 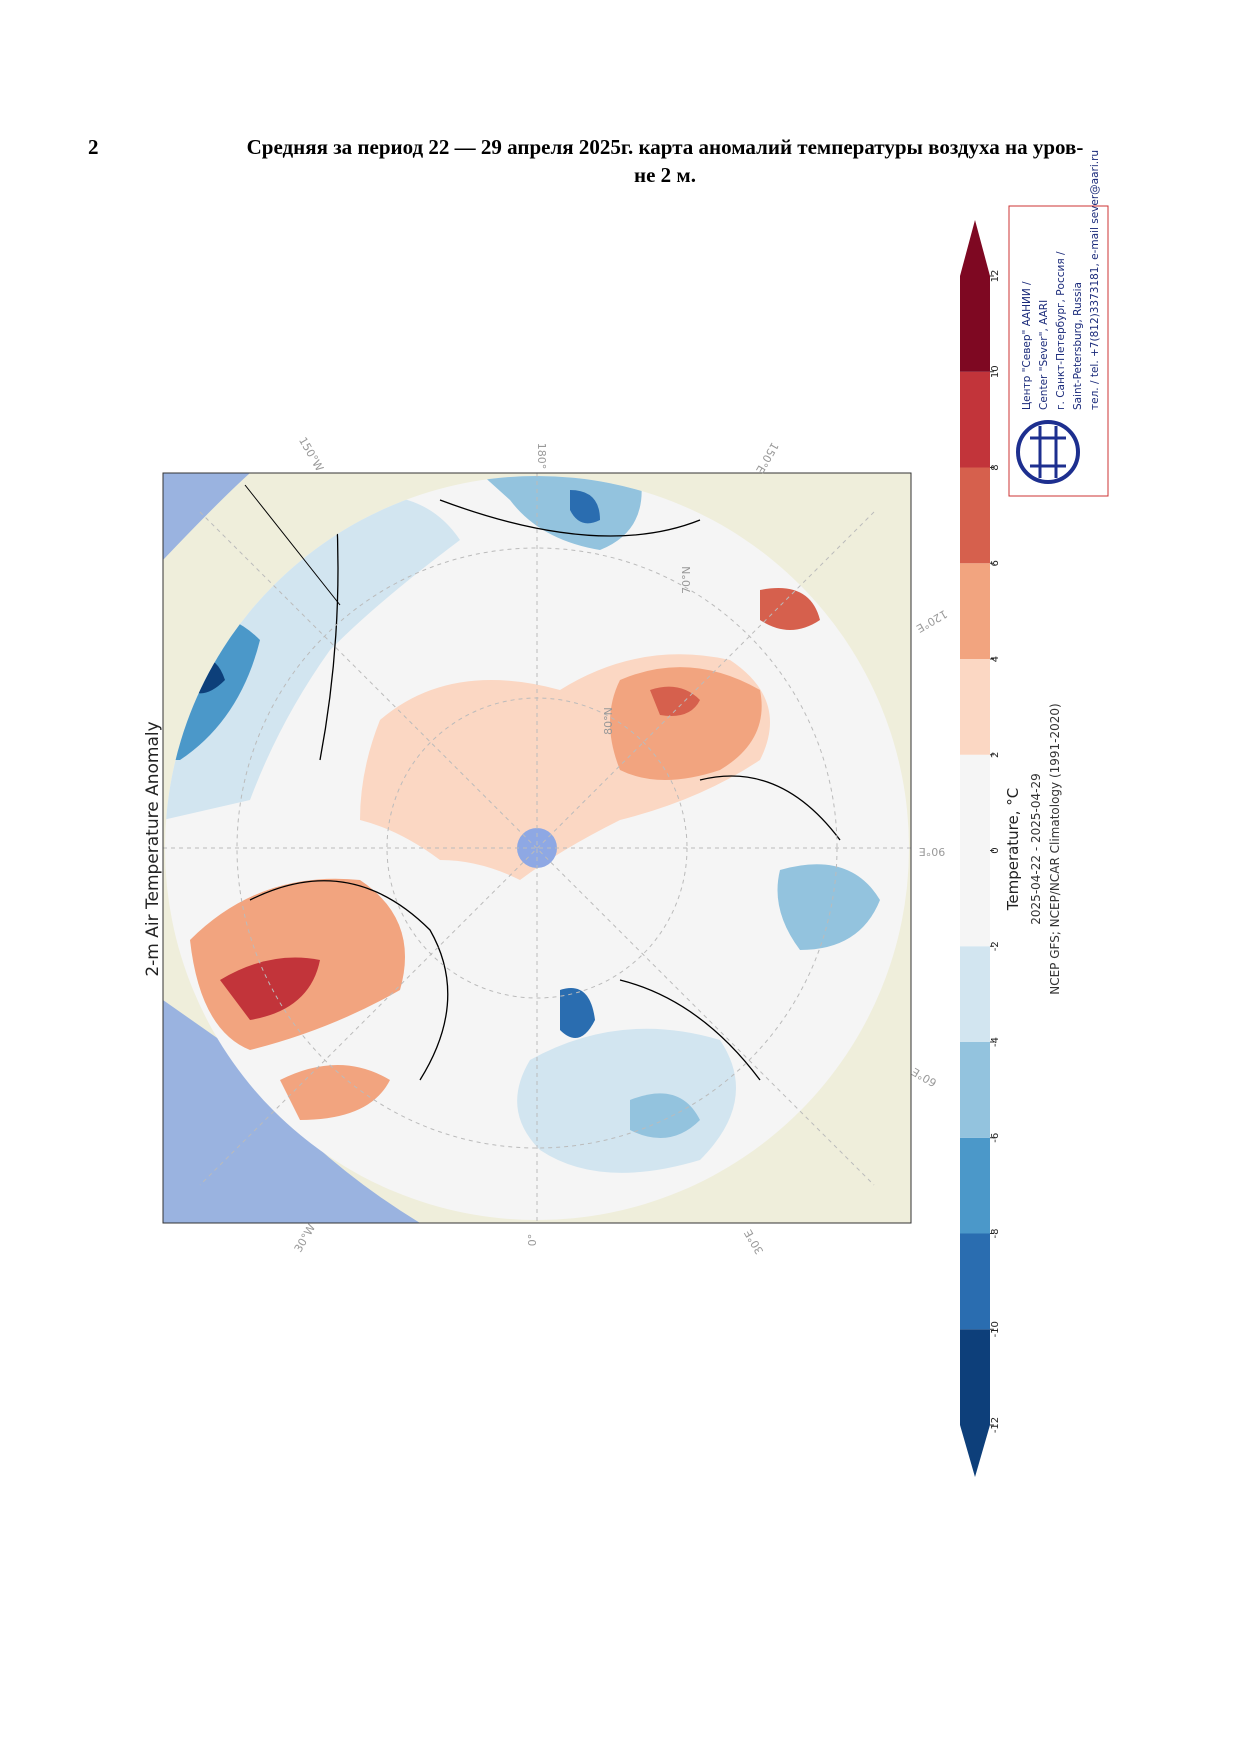 What do you see at coordinates (153, 848) in the screenshot?
I see `map-title: 2-m Air Temperature Anomaly` at bounding box center [153, 848].